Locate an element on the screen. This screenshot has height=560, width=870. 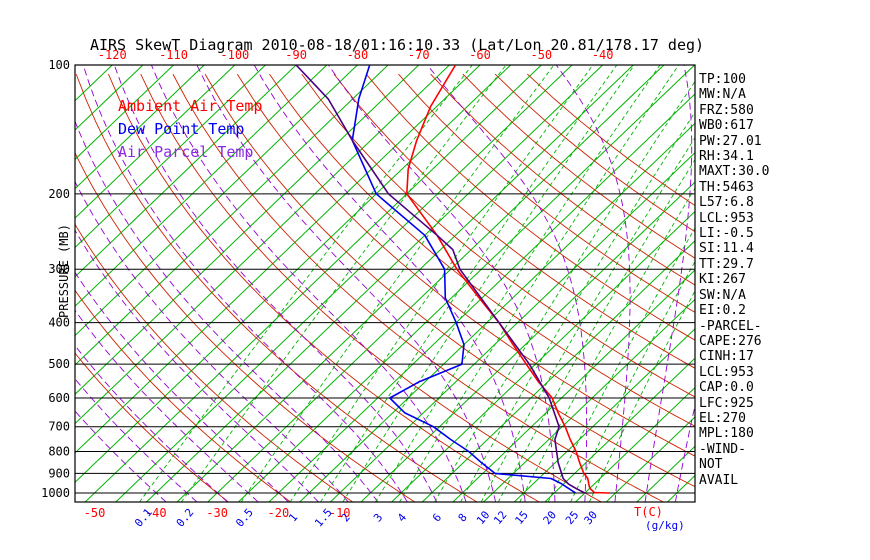
mixing-ratio-tick-label: 20 is located at coordinates (550, 517).